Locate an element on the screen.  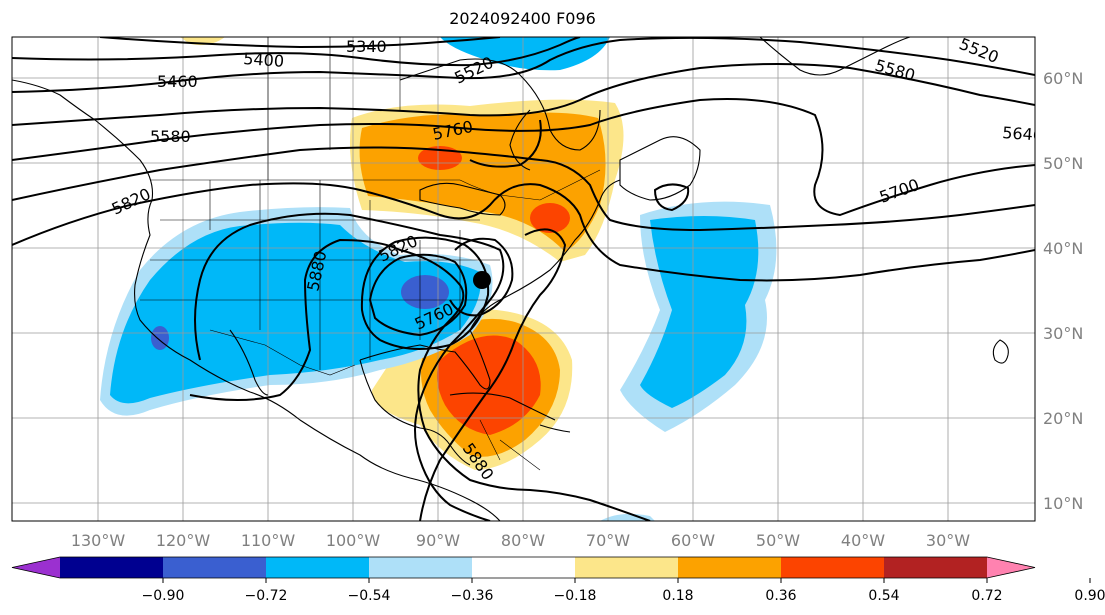
lon-label: 130°W is located at coordinates (98, 540).